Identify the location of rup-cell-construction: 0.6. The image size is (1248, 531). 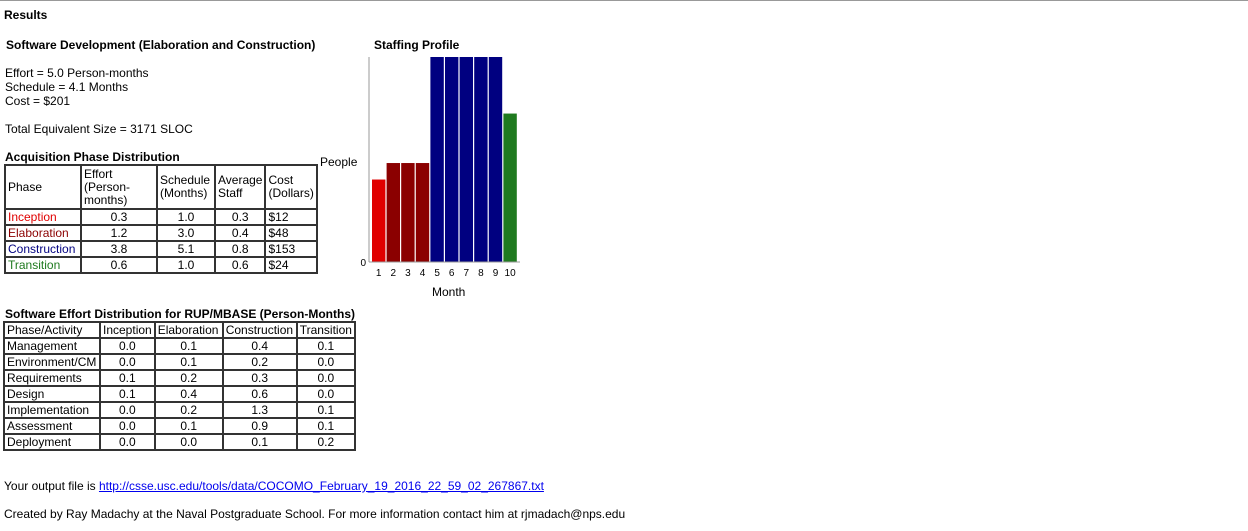
(259, 394).